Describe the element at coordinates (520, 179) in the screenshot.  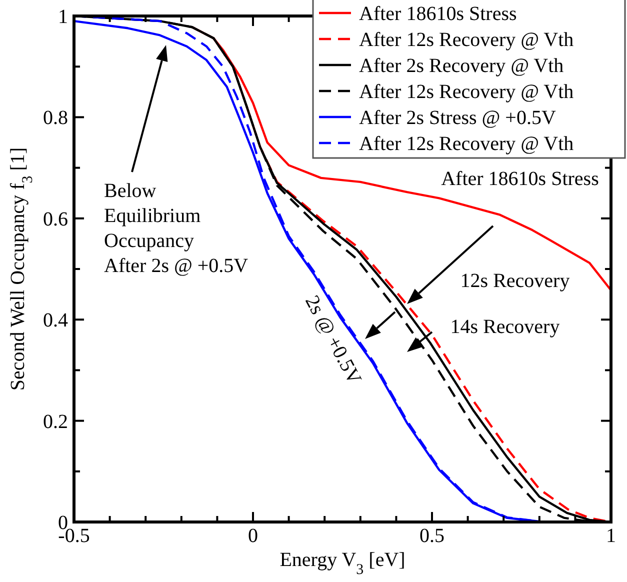
I see `annotation: After 18610s Stress` at that location.